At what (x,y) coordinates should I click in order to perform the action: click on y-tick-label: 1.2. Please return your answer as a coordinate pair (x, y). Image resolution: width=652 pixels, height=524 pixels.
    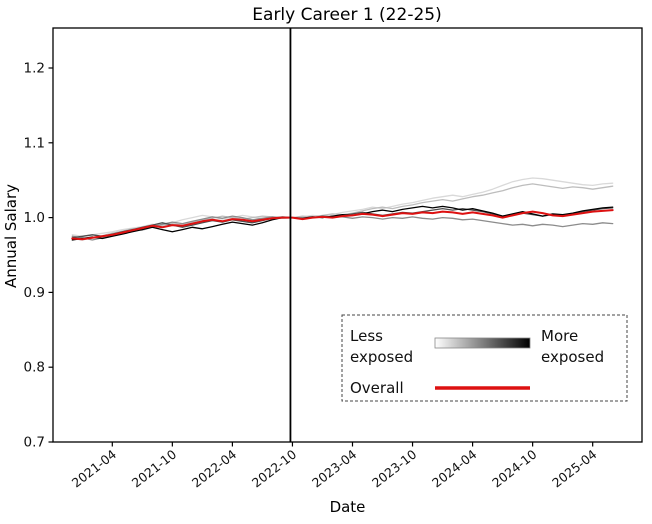
    Looking at the image, I should click on (34, 69).